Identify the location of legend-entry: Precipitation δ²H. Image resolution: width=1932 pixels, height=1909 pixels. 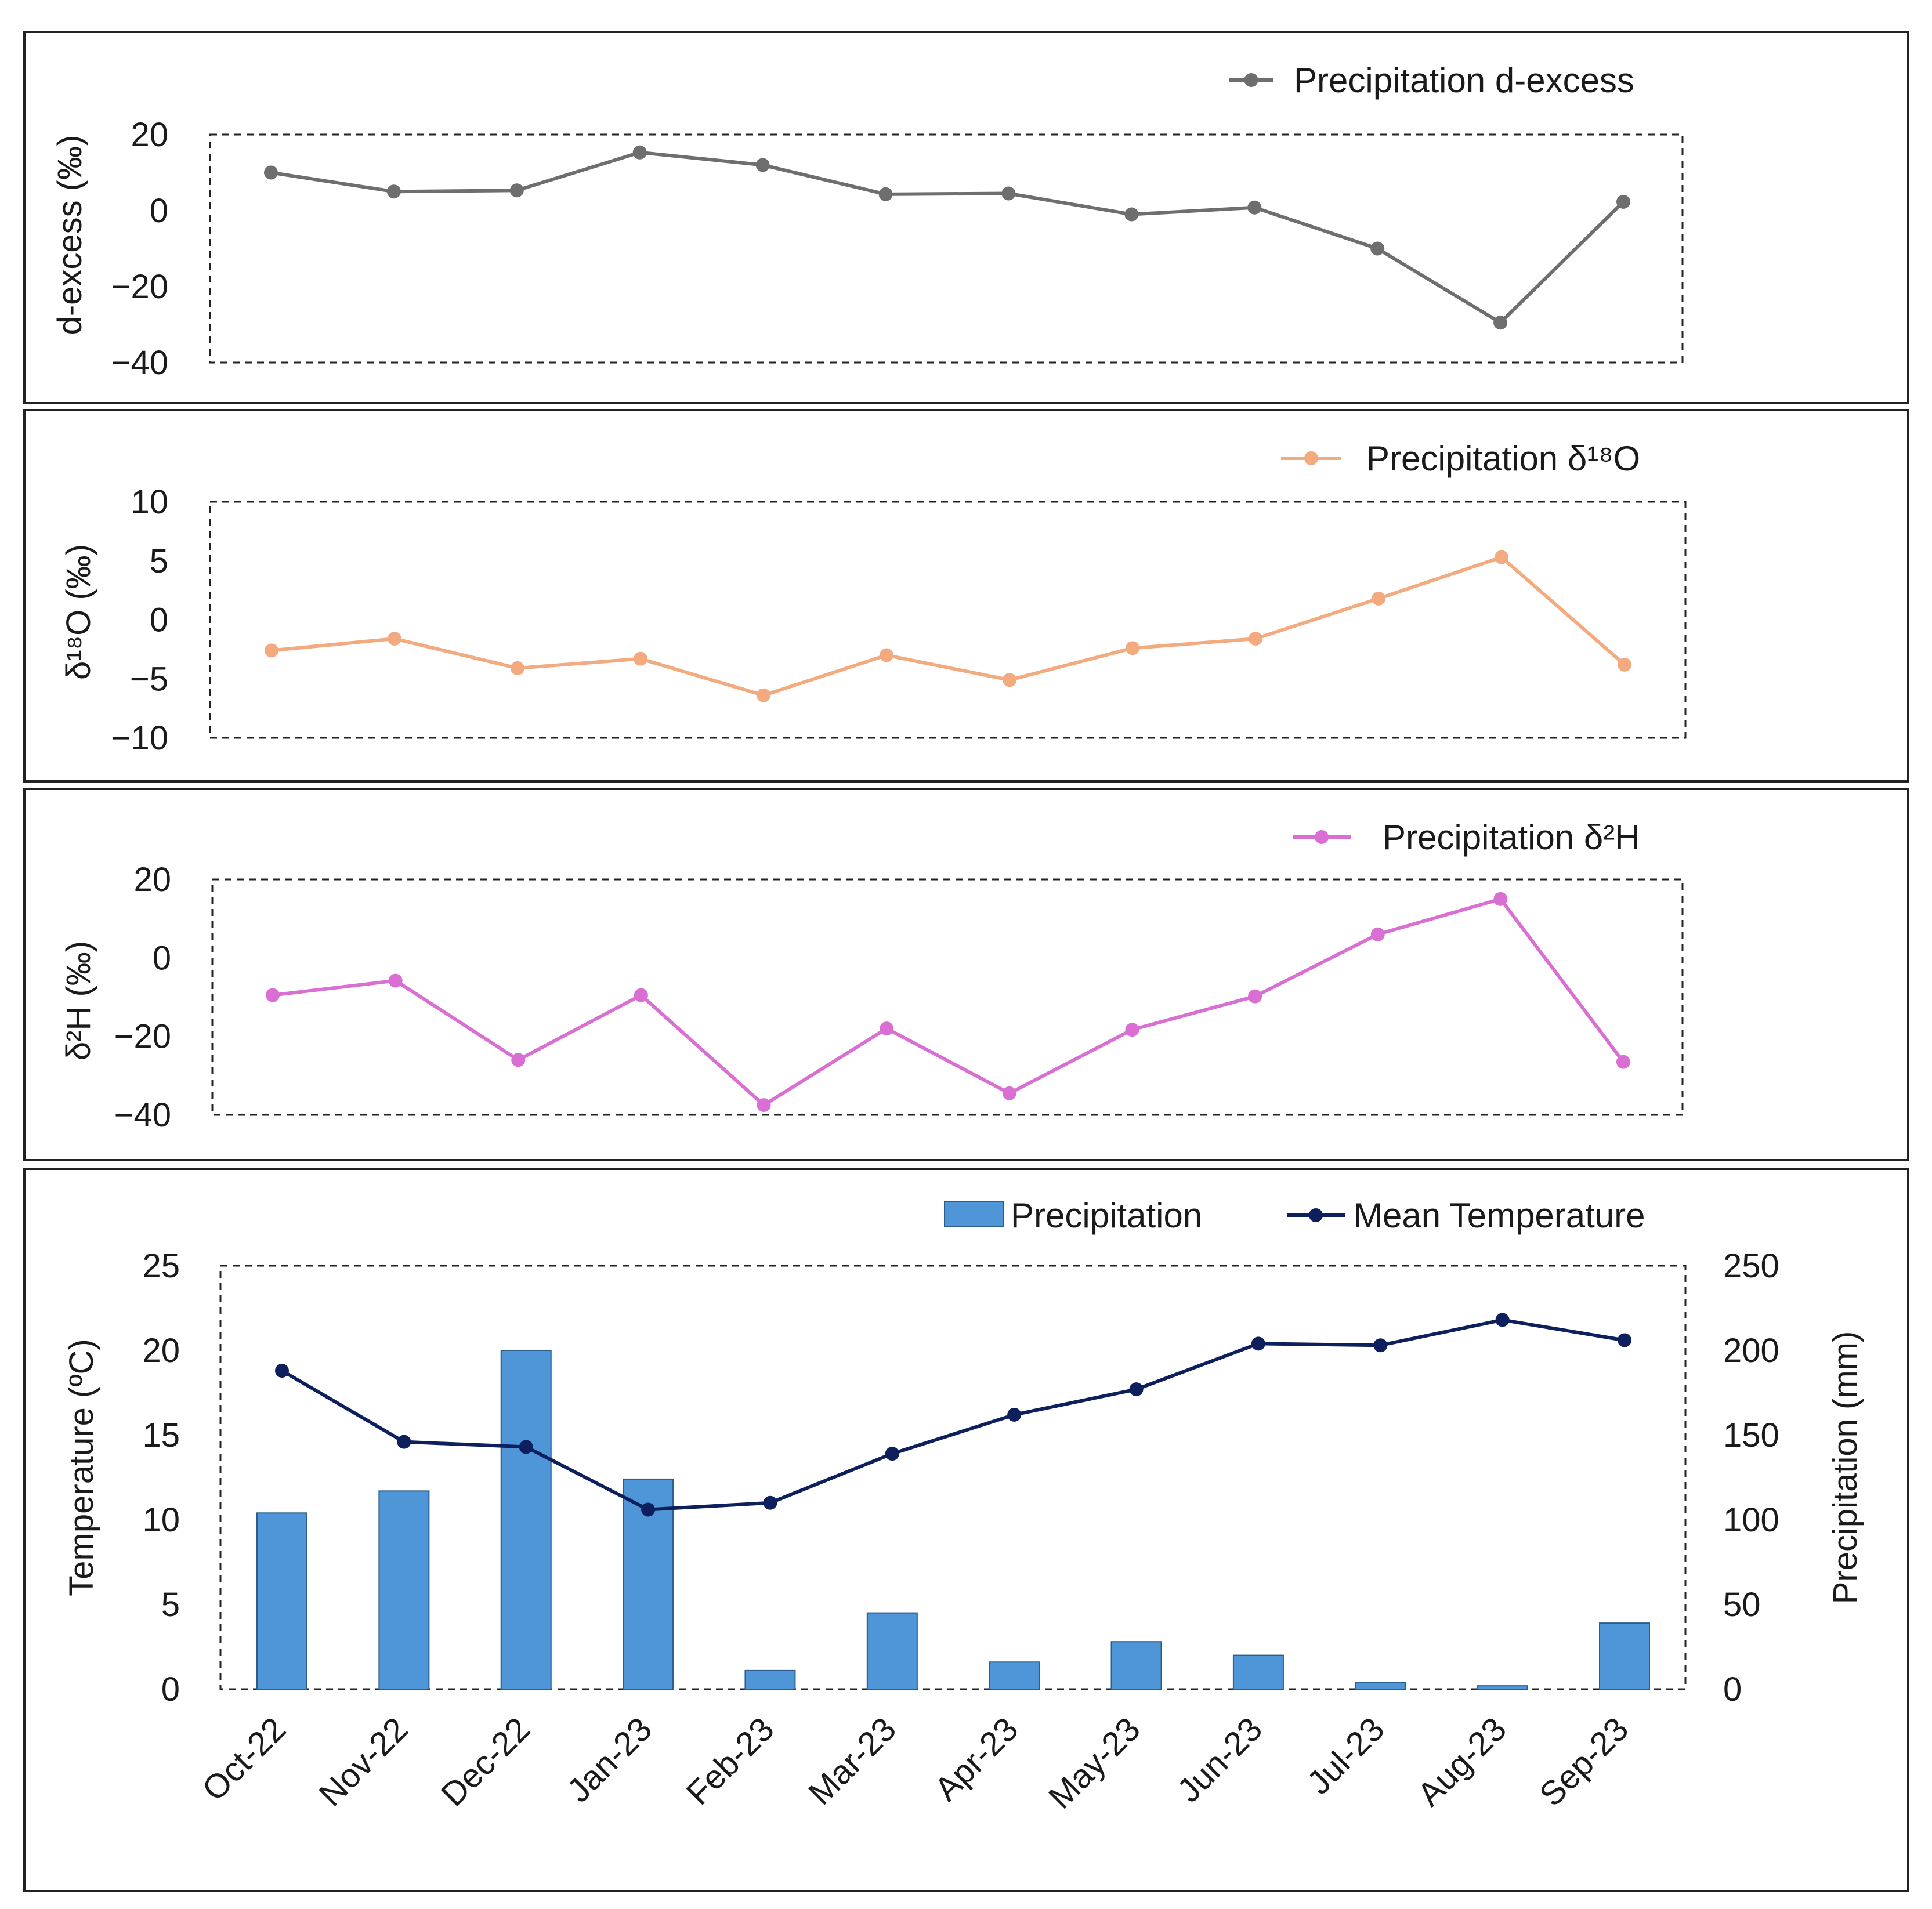
(1511, 837).